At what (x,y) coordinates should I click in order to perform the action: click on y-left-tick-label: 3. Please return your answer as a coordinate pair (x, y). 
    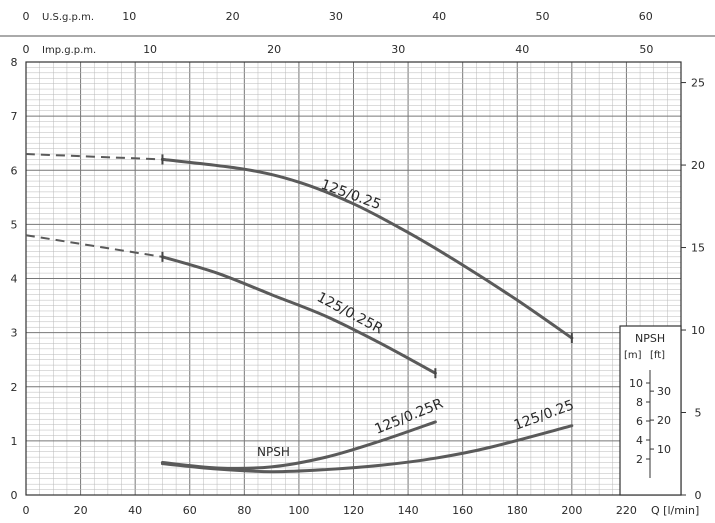
    Looking at the image, I should click on (14, 333).